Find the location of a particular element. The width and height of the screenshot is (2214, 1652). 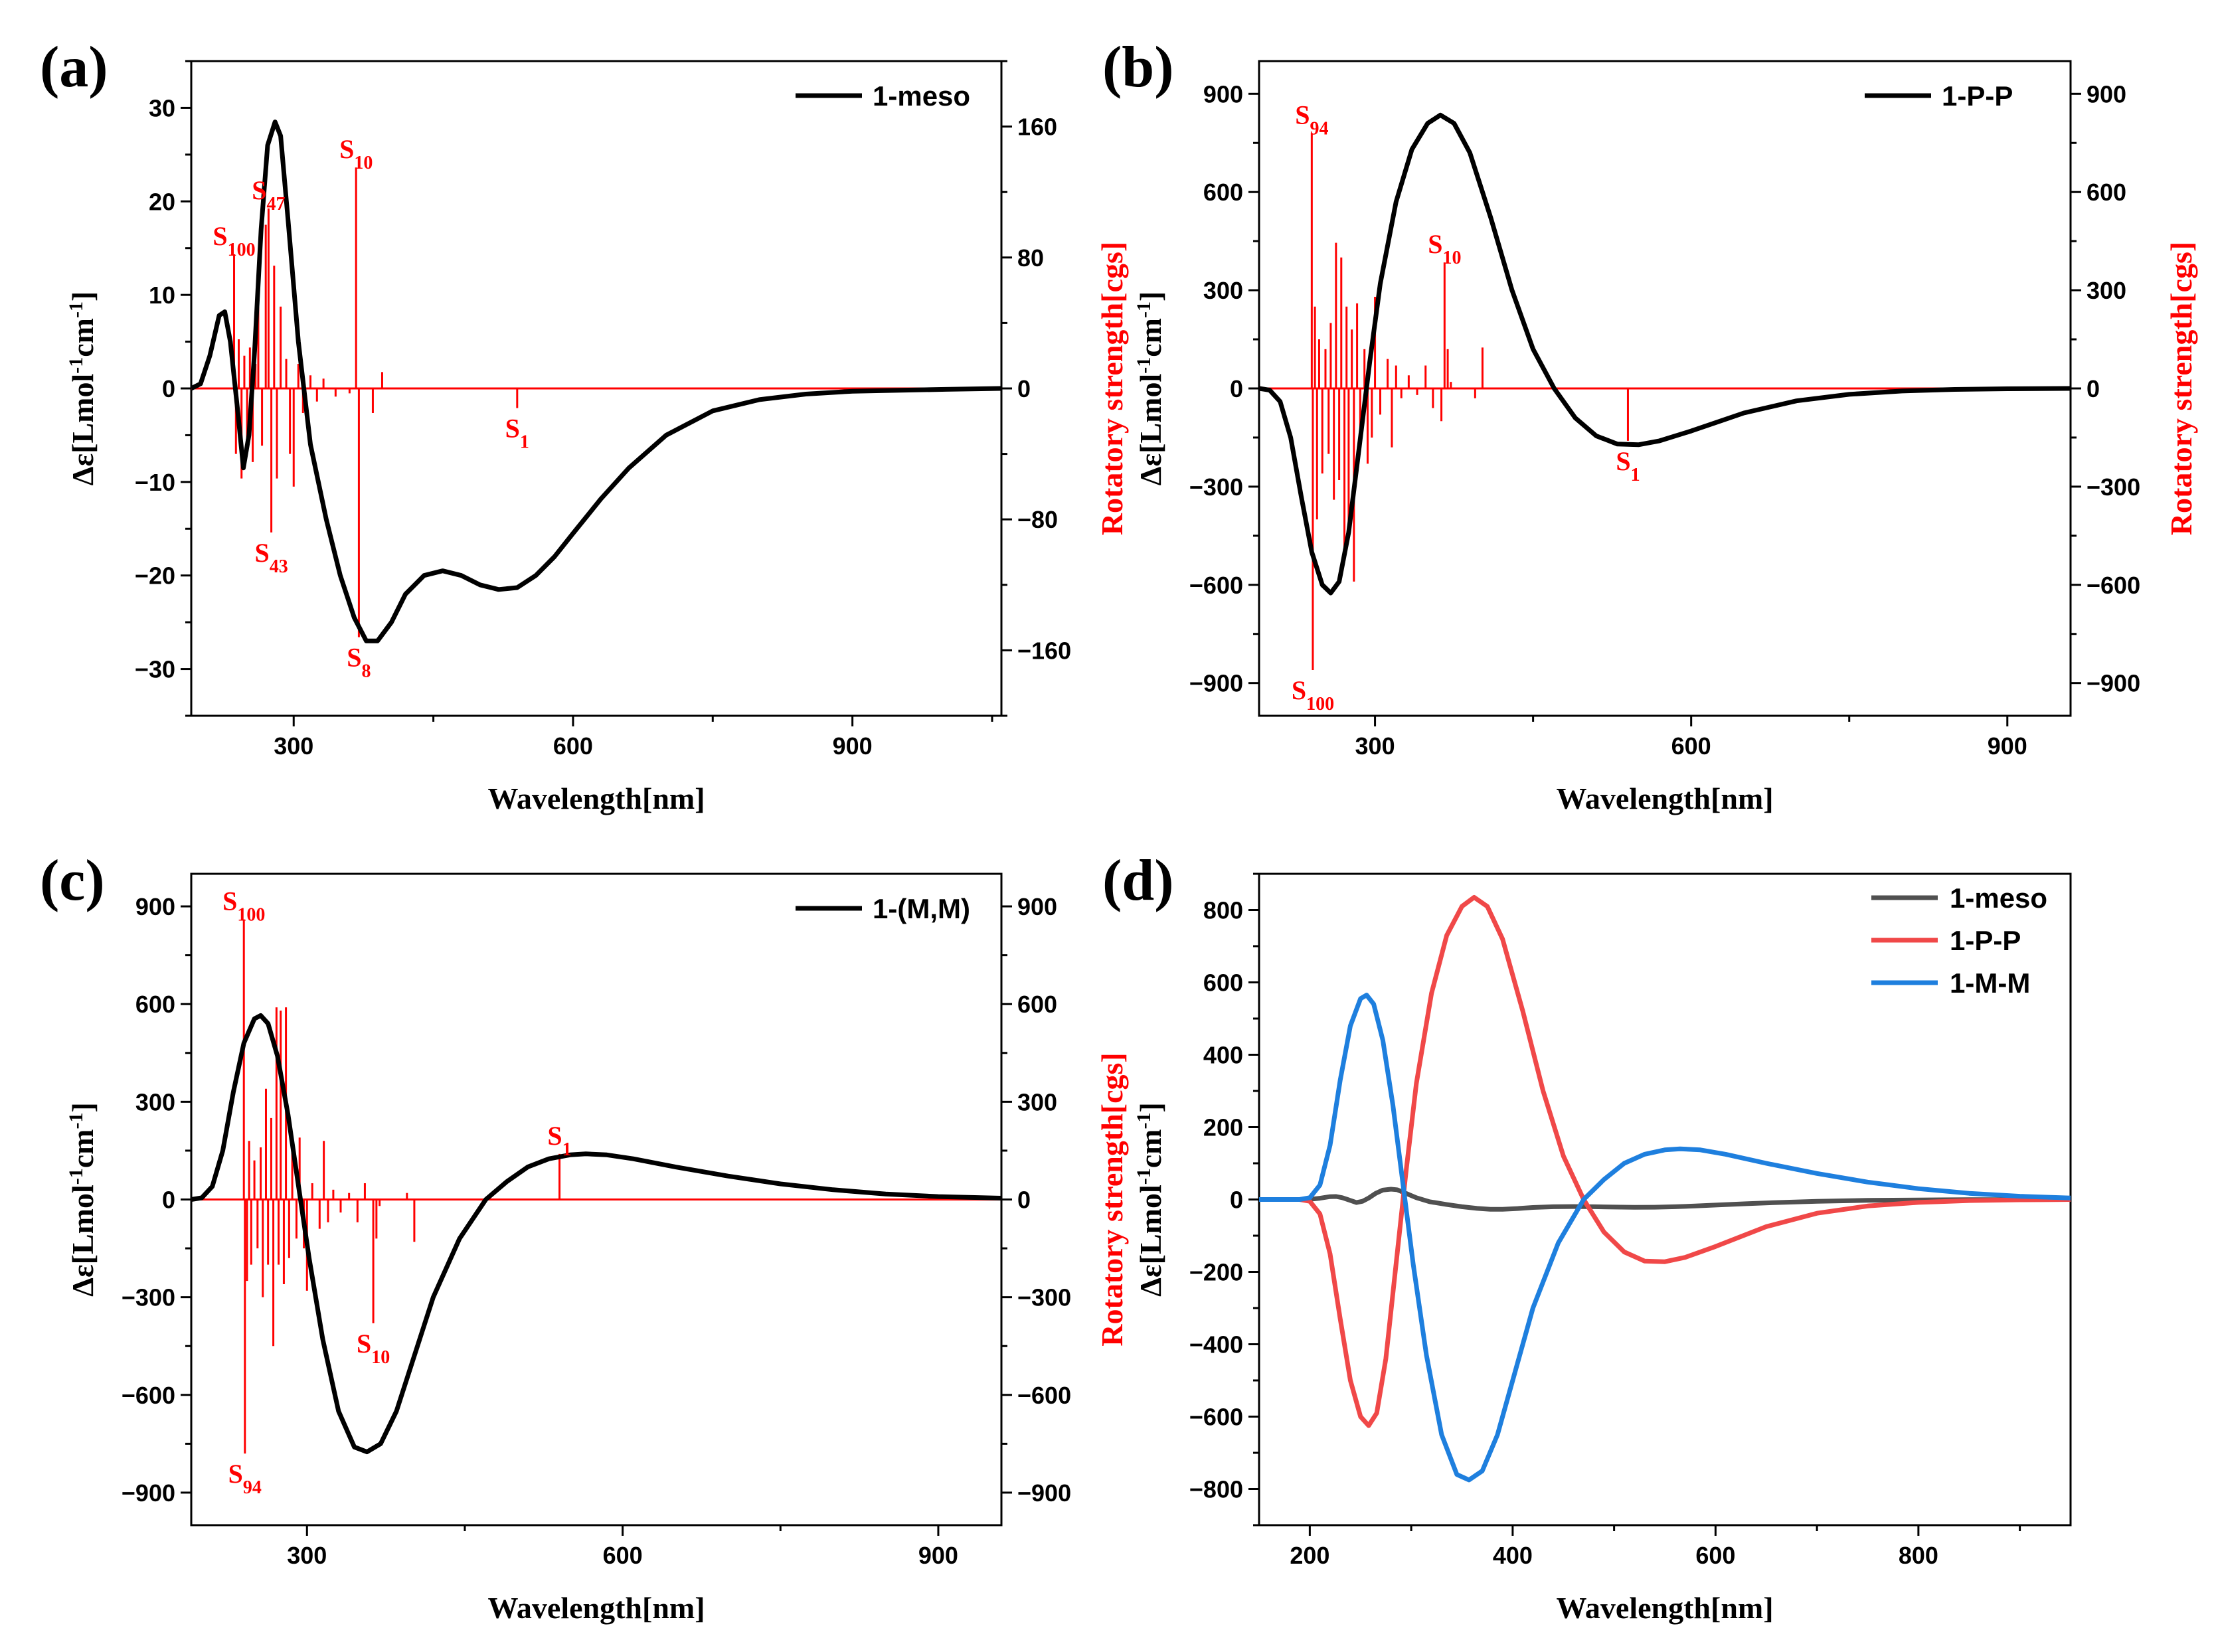

panel-a-legend-label: 1-meso is located at coordinates (922, 96).